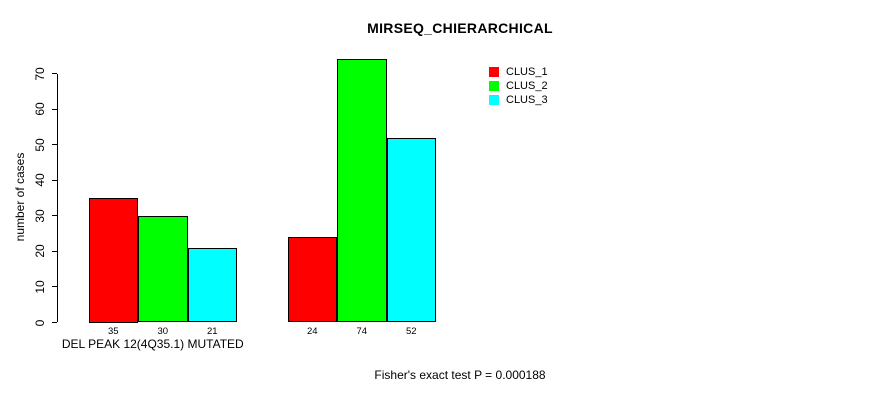  Describe the element at coordinates (312, 280) in the screenshot. I see `bar-clus_1-group2` at that location.